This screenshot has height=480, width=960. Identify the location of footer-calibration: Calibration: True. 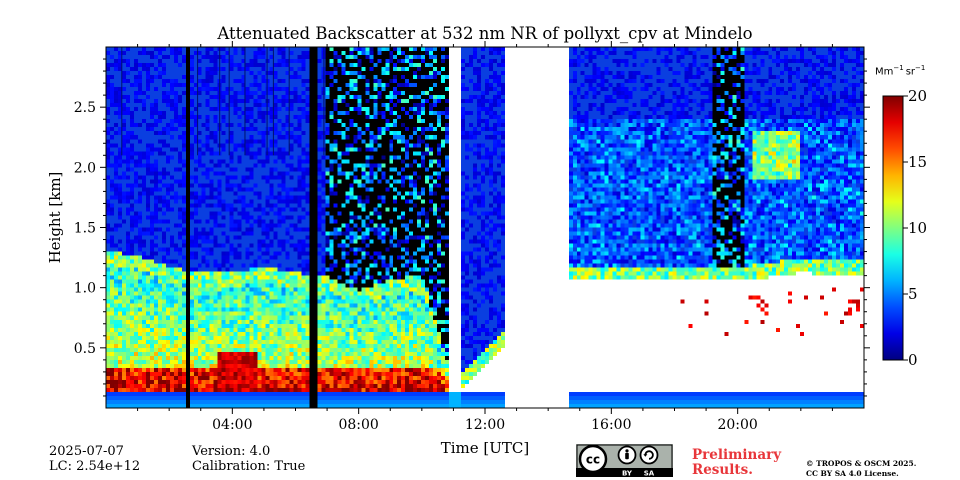
(249, 466).